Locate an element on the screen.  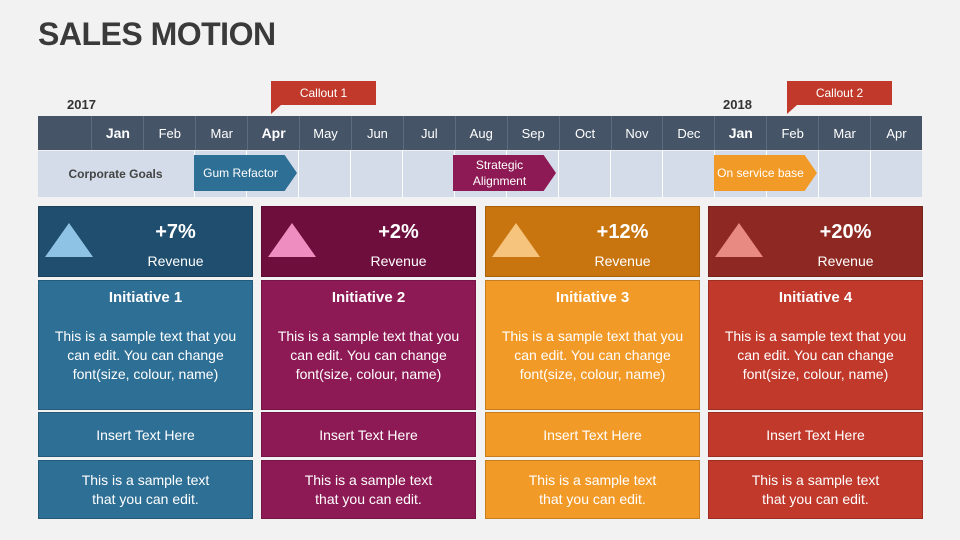
initiative-title: Initiative 2 is located at coordinates (368, 297).